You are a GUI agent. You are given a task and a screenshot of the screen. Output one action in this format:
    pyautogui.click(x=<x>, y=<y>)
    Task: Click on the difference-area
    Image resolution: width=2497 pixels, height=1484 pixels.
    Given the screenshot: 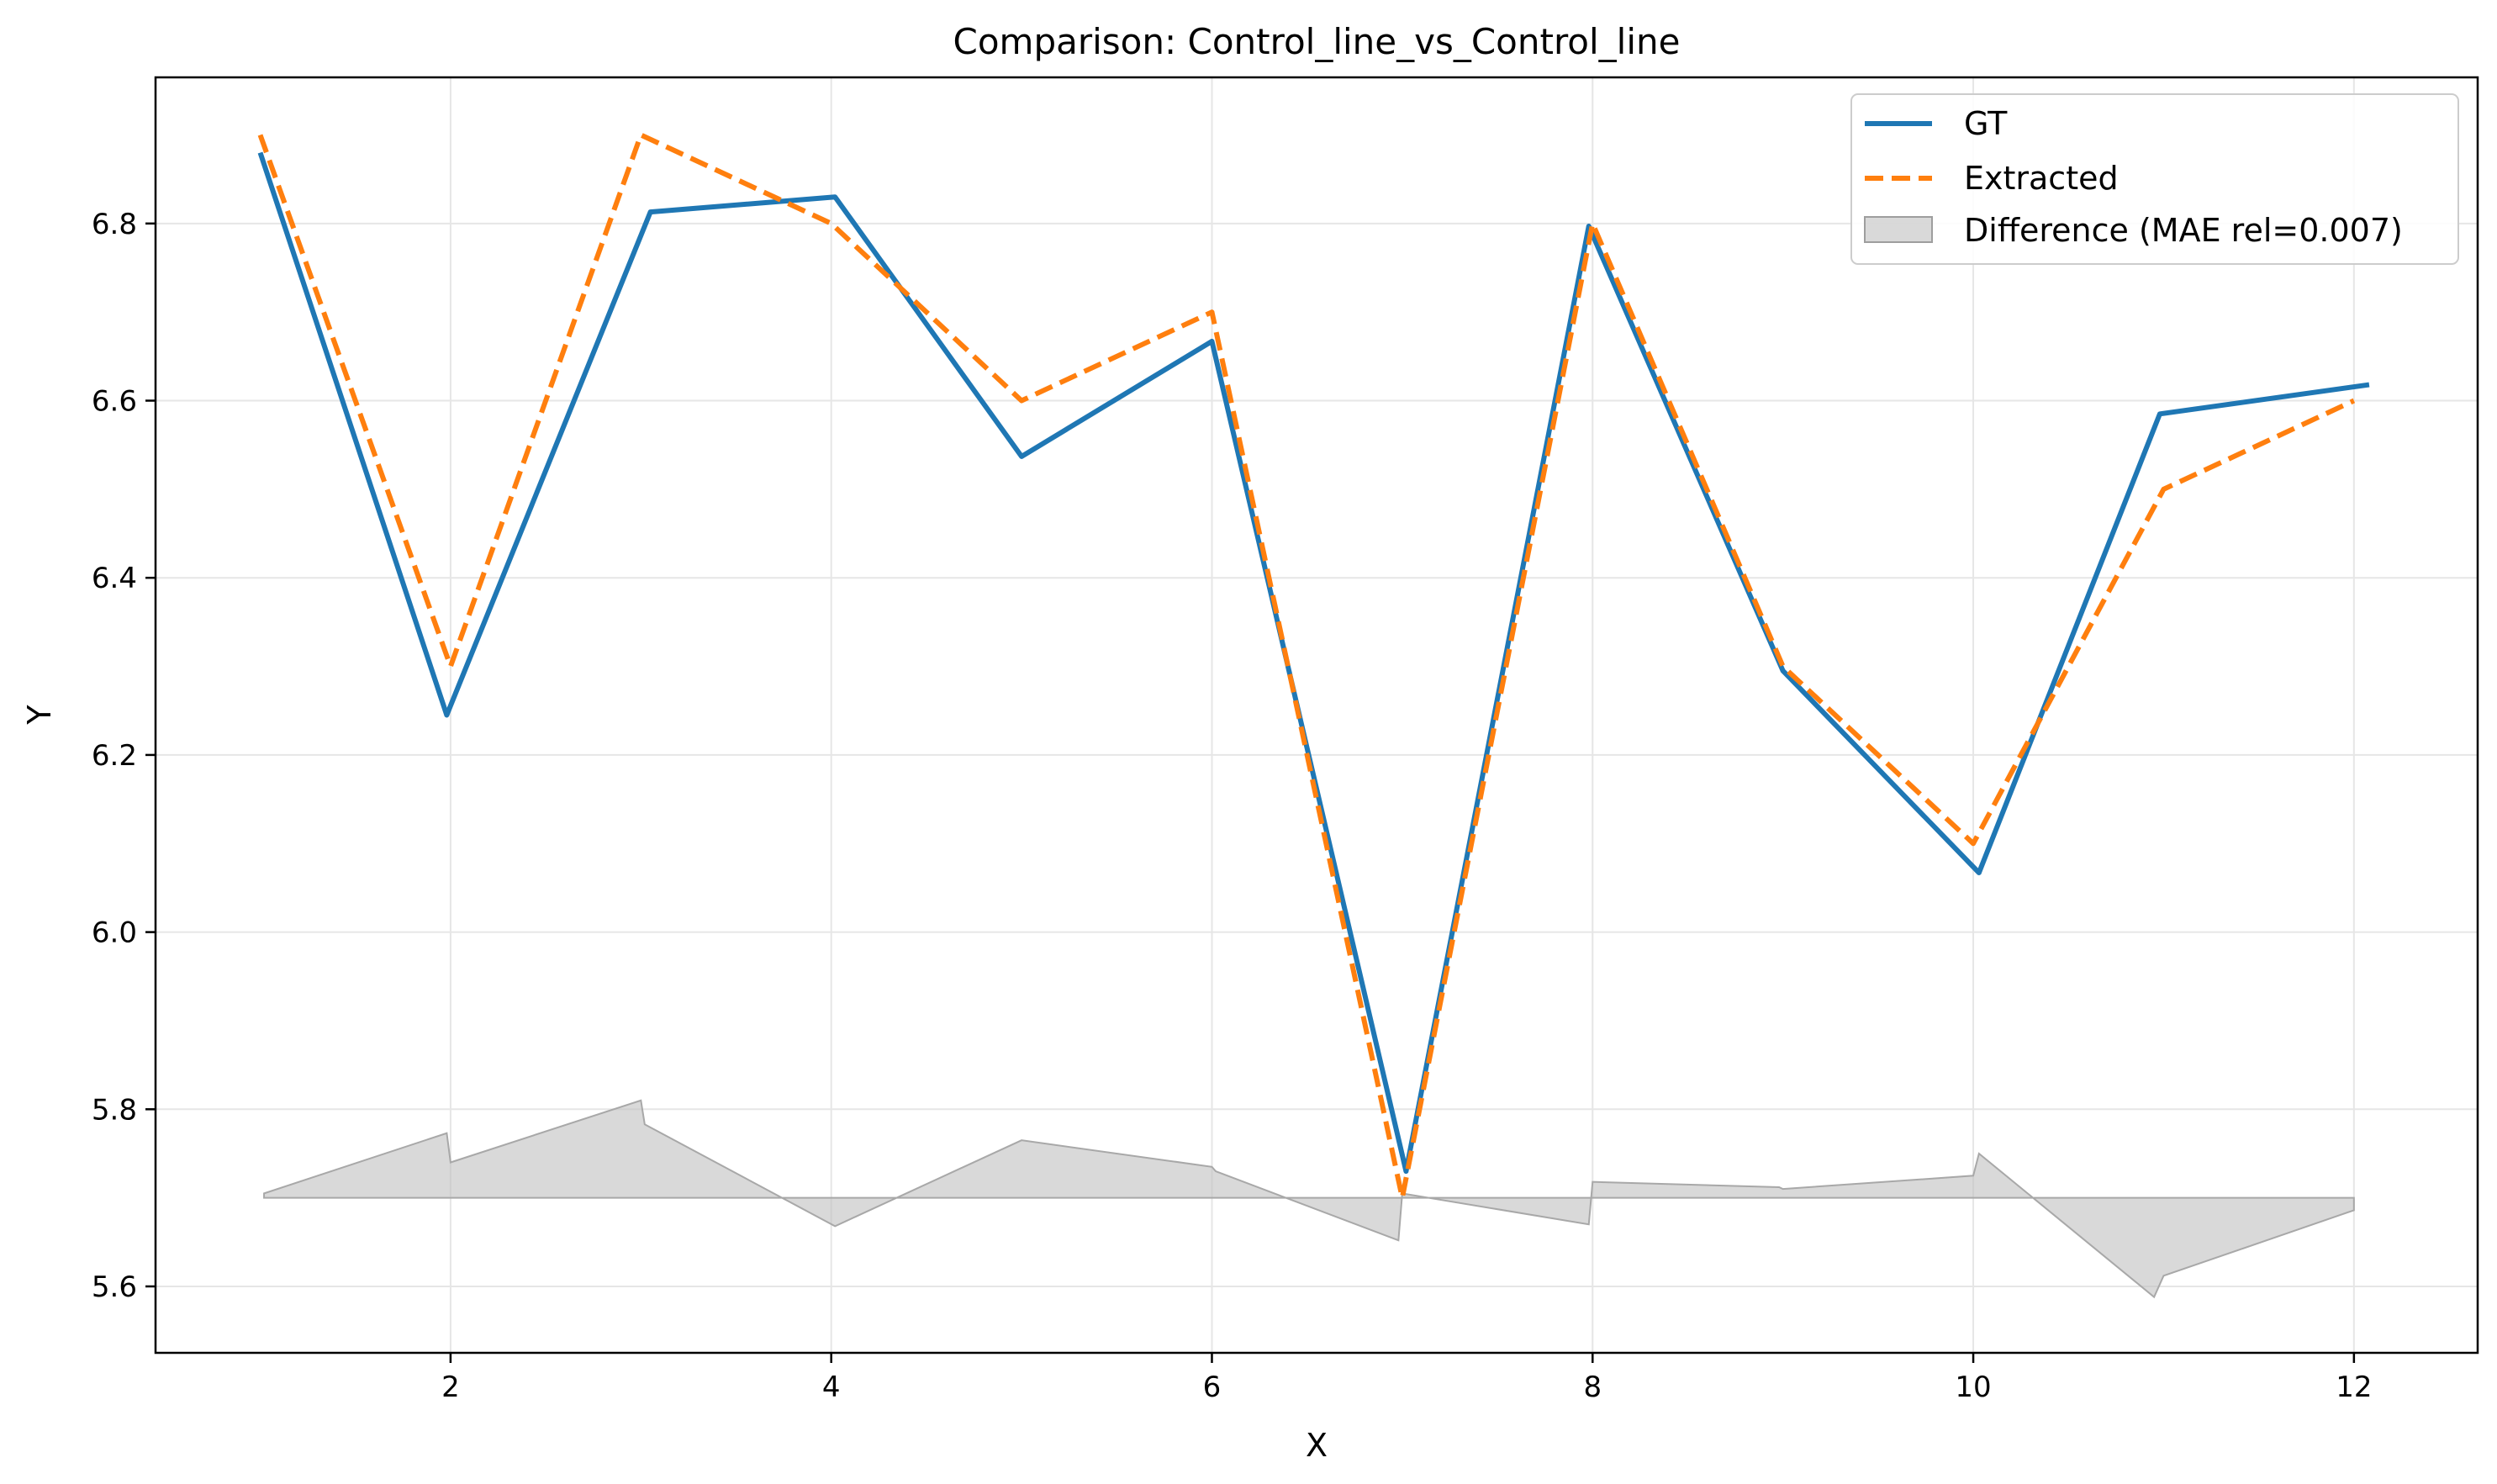 What is the action you would take?
    pyautogui.click(x=1309, y=1199)
    